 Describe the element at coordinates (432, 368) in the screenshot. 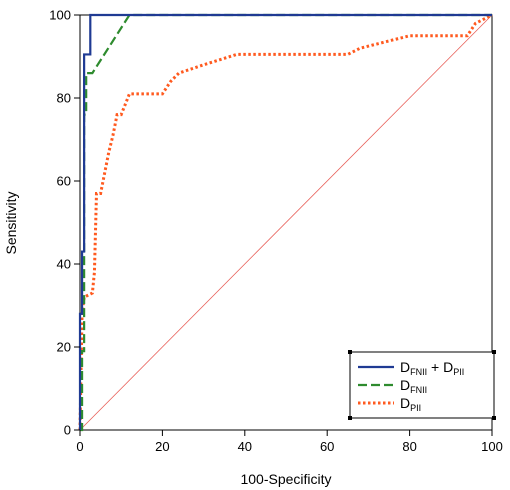

I see `legend-label: DFNII + DPII` at that location.